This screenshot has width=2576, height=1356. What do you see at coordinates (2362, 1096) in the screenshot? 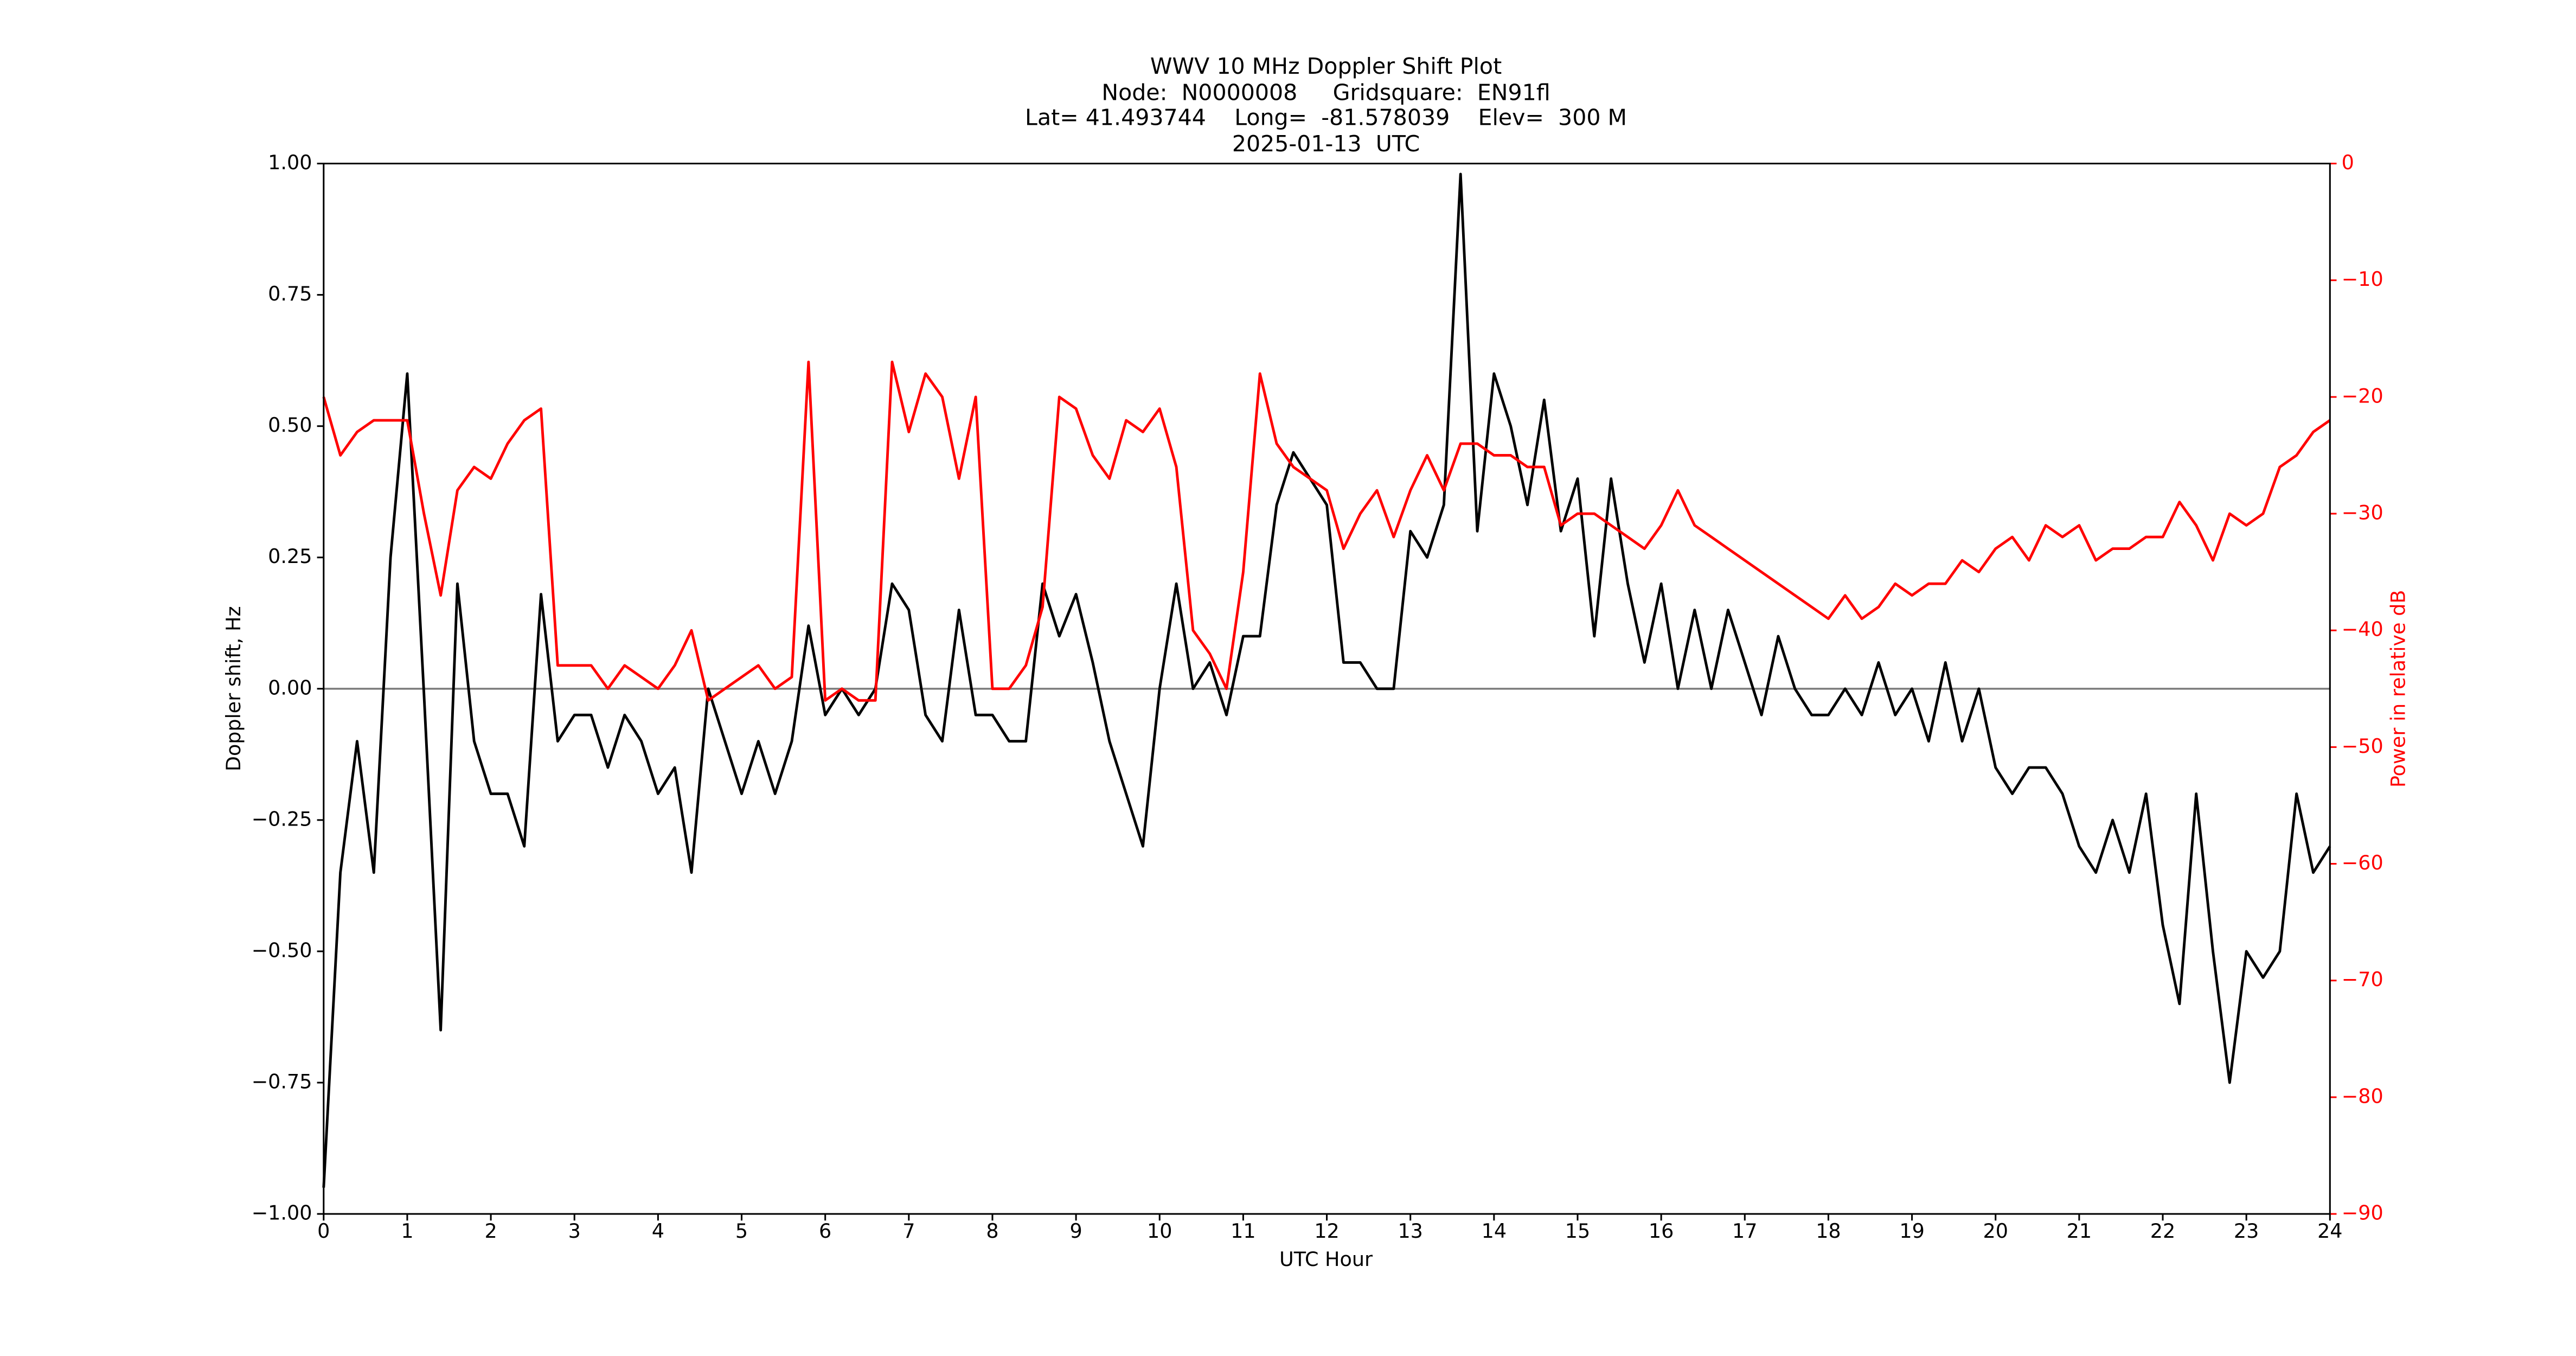
I see `y2-tick-label: −80` at bounding box center [2362, 1096].